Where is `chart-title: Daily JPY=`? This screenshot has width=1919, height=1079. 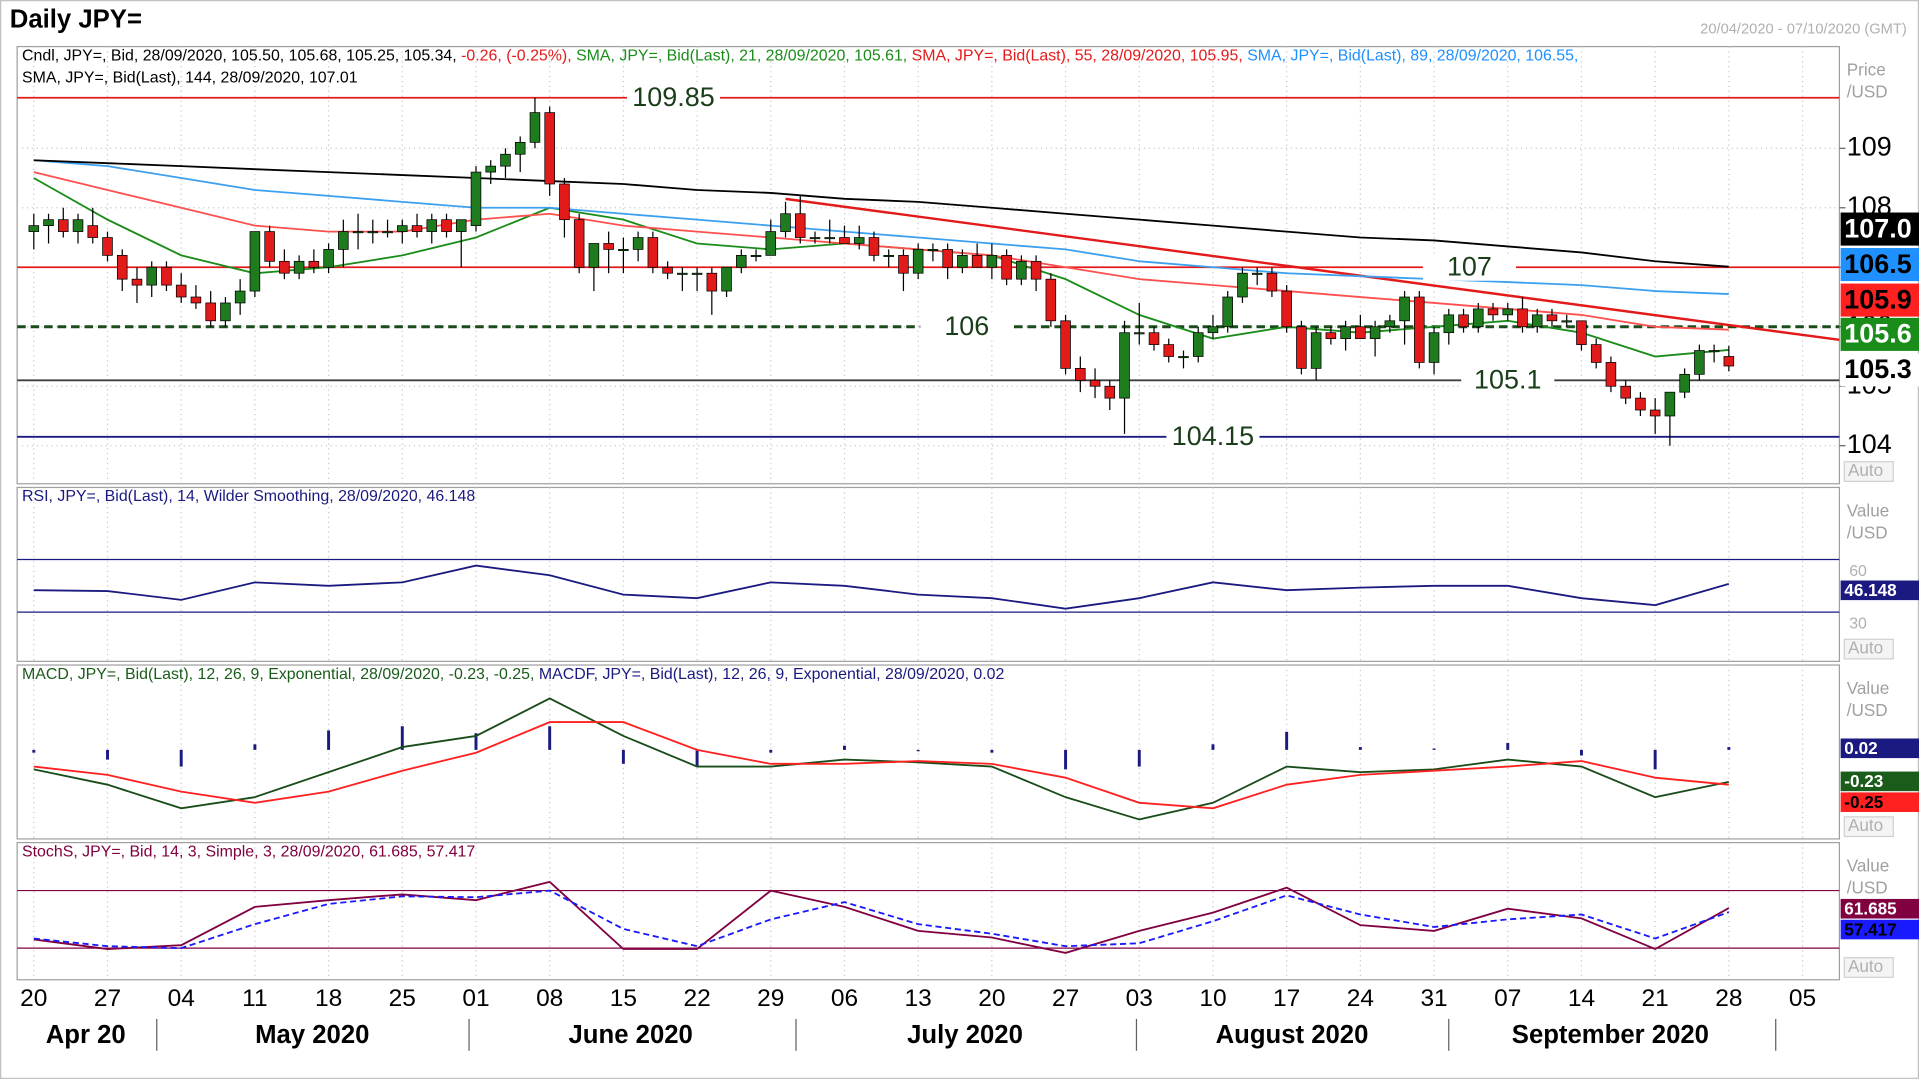
chart-title: Daily JPY= is located at coordinates (76, 20).